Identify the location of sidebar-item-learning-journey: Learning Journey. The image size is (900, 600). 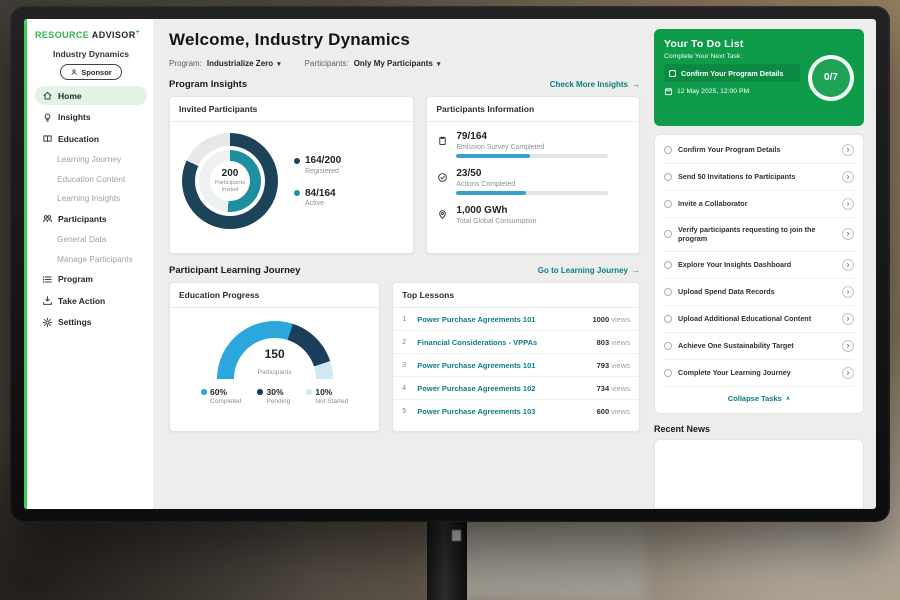
(89, 159).